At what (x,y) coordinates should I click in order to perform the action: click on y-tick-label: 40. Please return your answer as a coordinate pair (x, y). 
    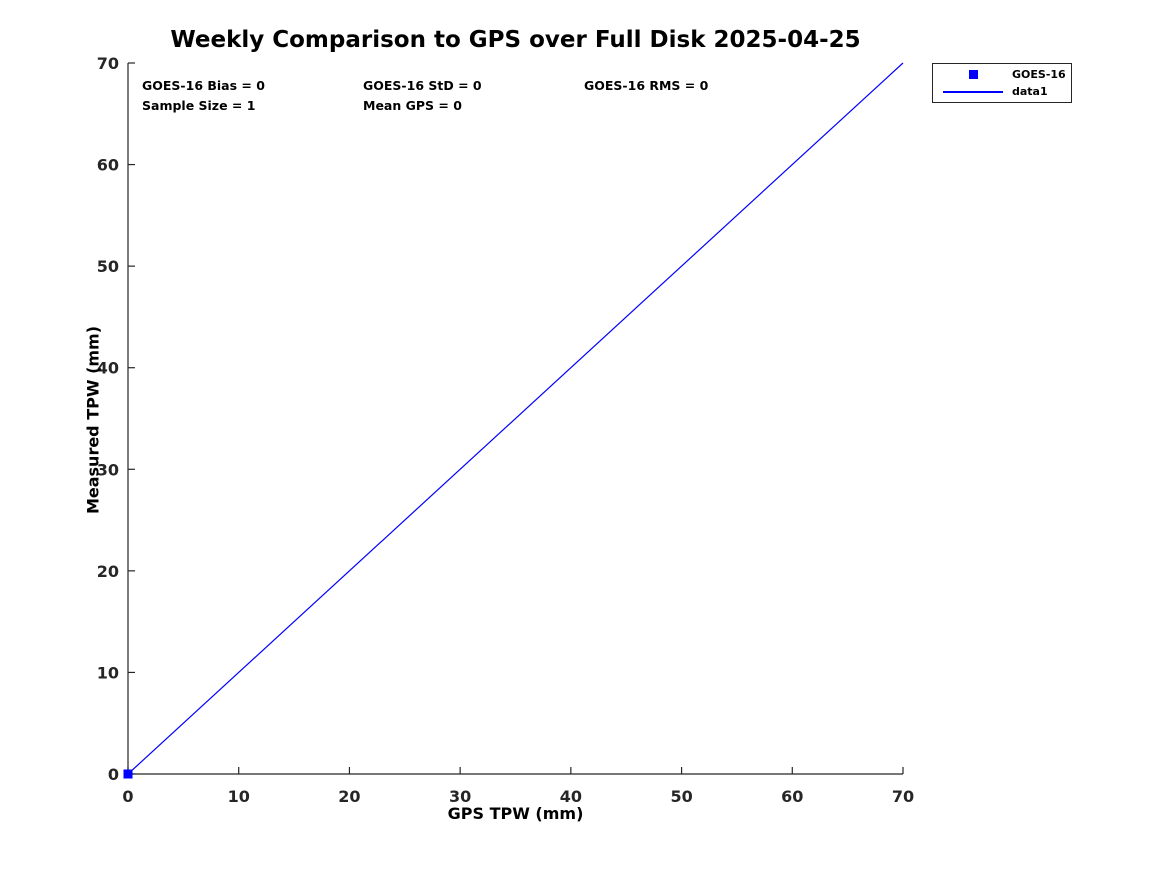
    Looking at the image, I should click on (108, 368).